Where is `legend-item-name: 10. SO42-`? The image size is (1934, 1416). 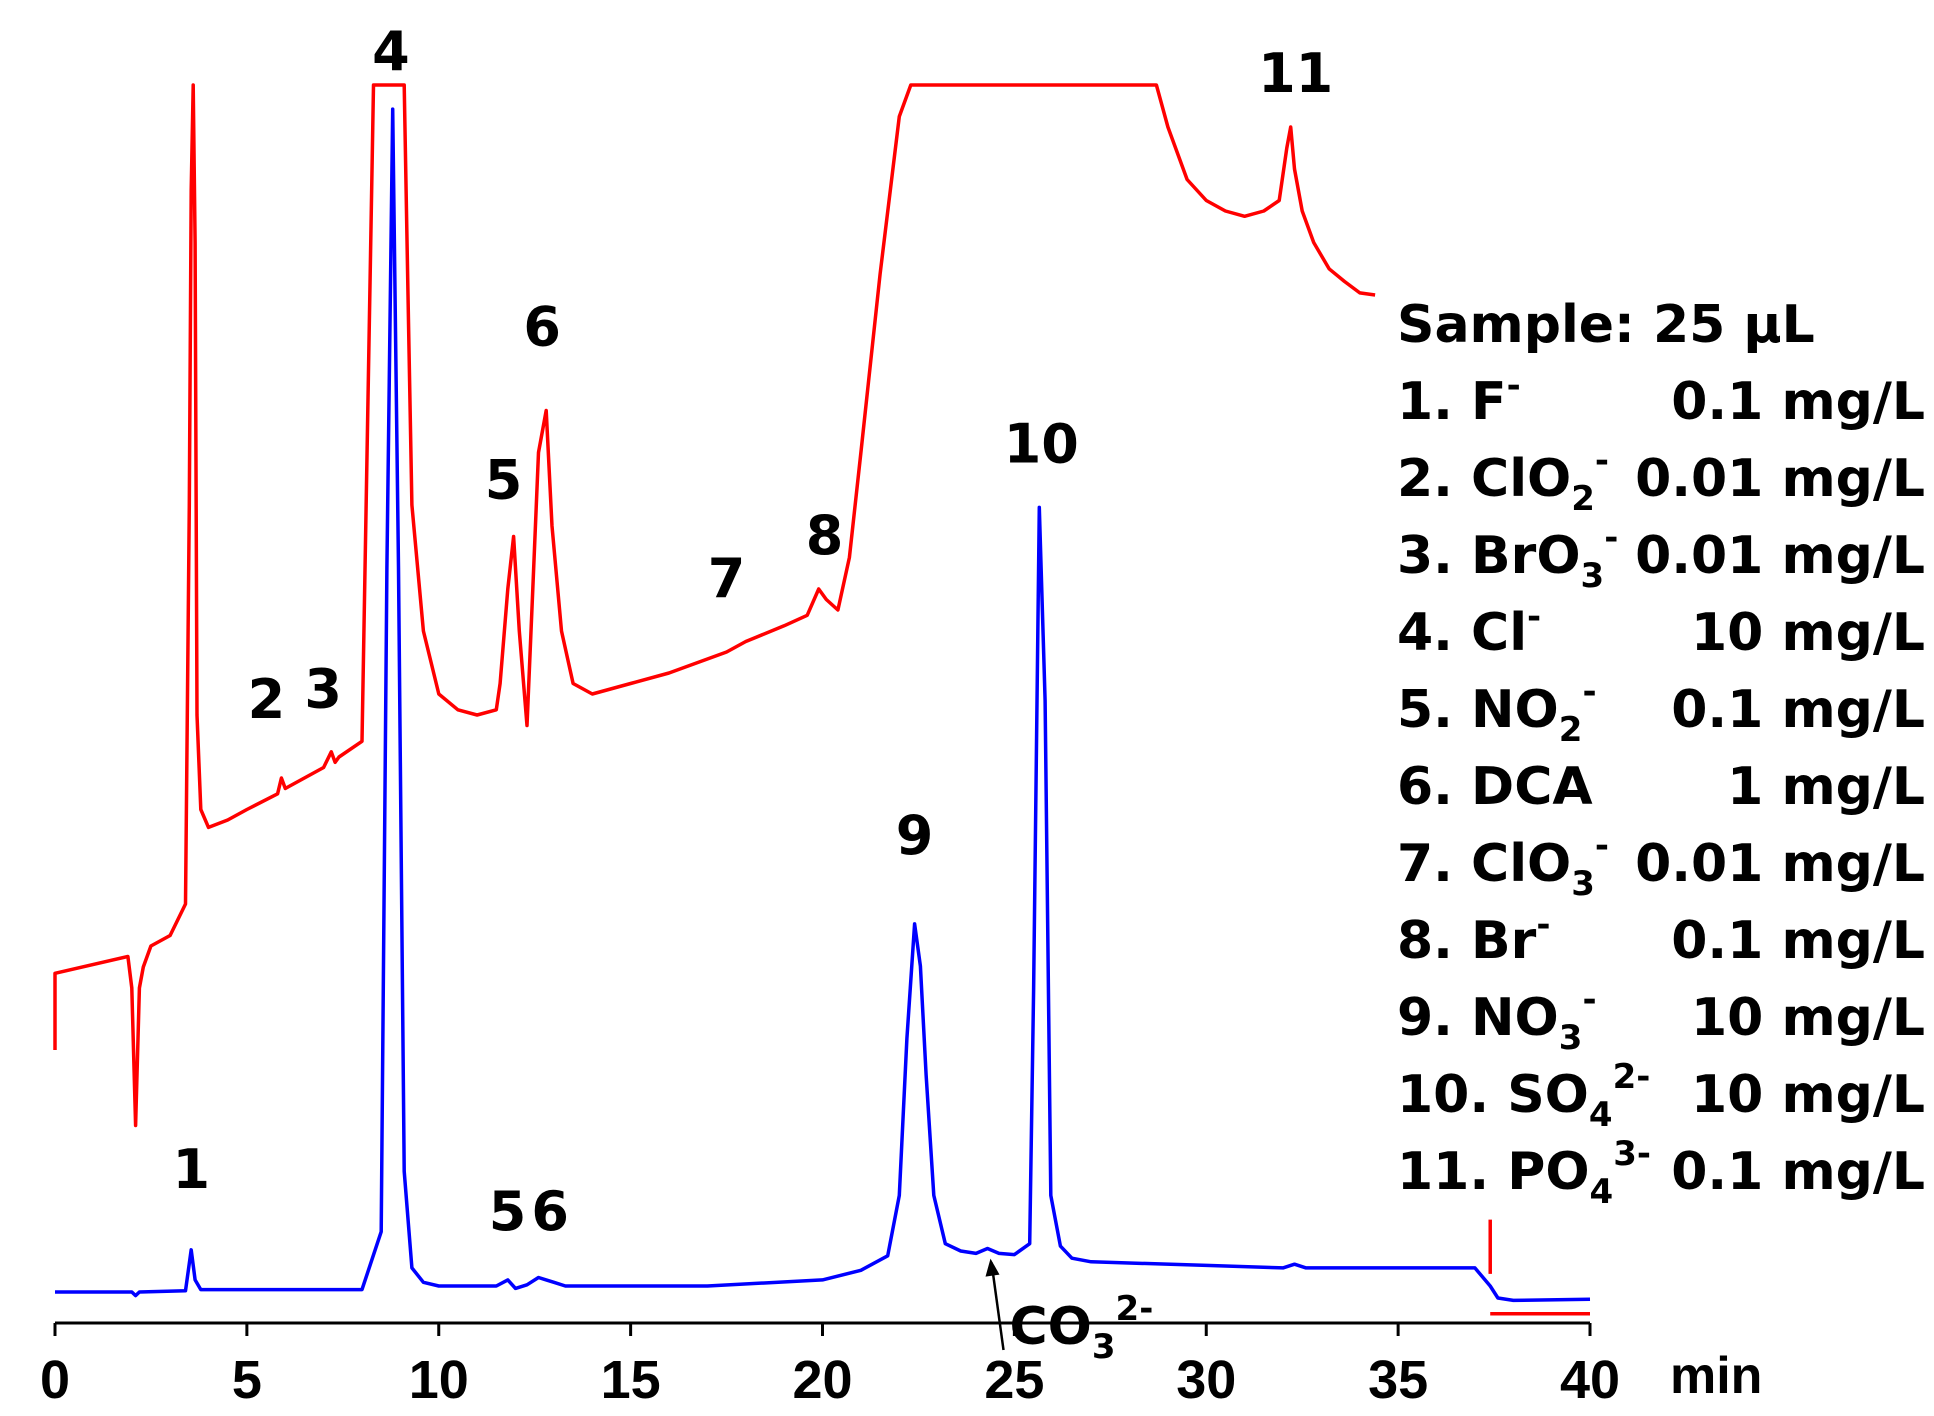 legend-item-name: 10. SO42- is located at coordinates (1523, 1096).